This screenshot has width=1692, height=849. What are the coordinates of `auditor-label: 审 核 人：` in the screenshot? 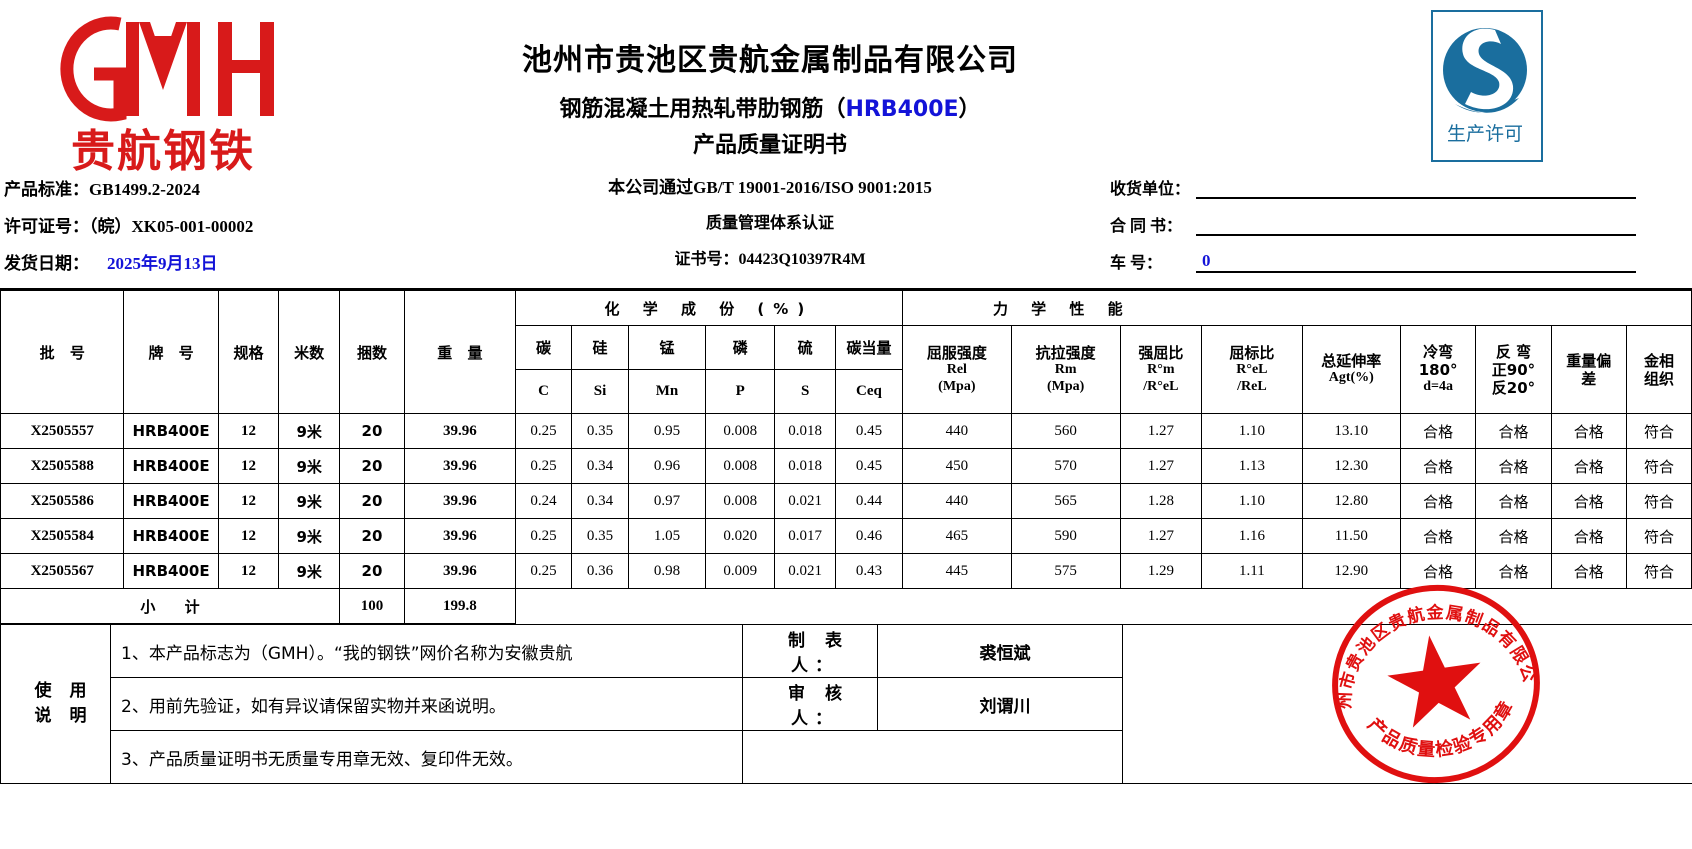 It's located at (810, 704).